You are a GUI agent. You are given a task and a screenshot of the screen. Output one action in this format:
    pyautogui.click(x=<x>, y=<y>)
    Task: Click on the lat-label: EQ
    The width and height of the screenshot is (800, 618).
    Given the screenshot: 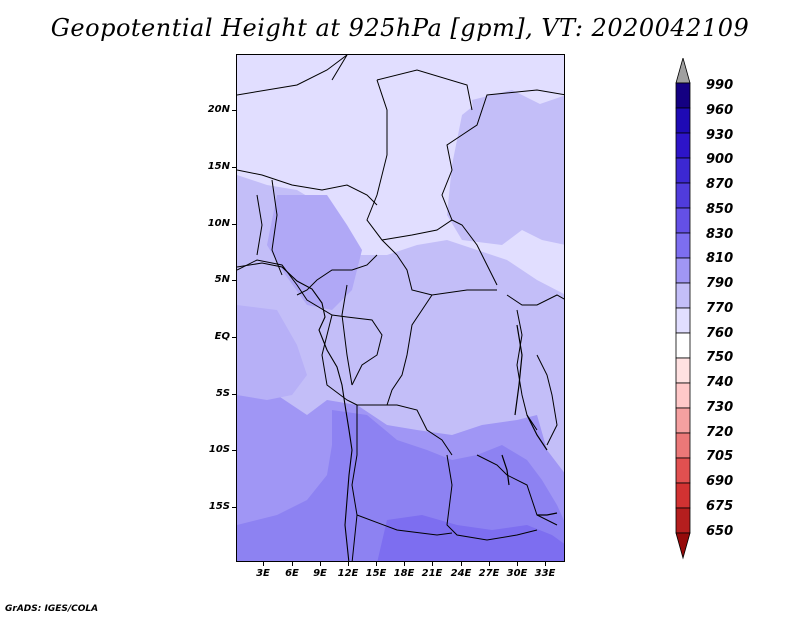 What is the action you would take?
    pyautogui.click(x=222, y=336)
    